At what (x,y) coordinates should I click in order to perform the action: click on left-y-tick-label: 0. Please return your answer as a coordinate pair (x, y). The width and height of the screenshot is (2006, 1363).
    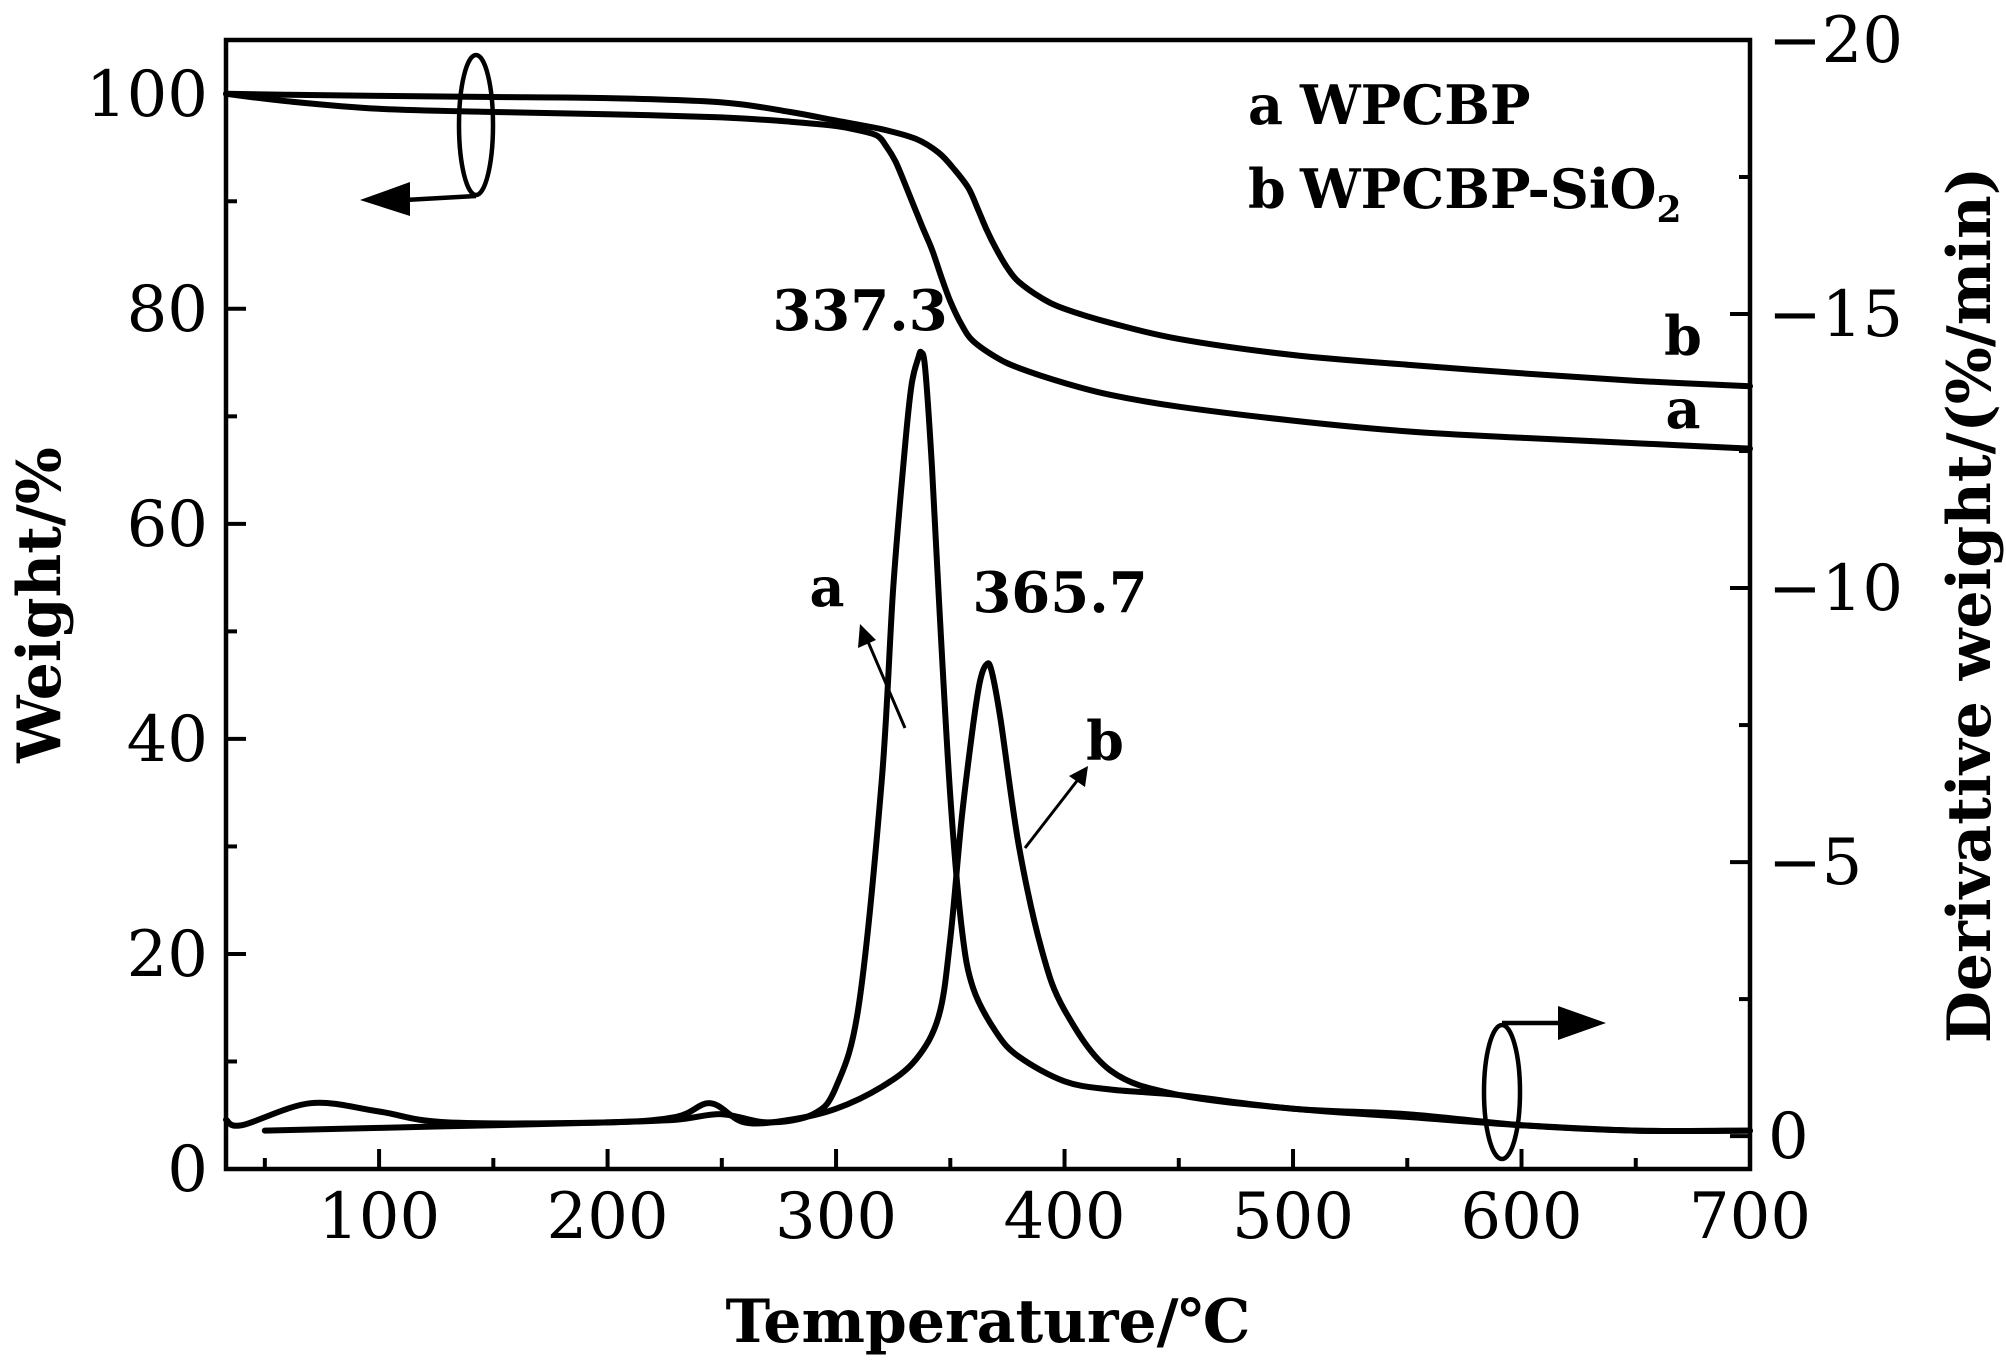
    Looking at the image, I should click on (187, 1170).